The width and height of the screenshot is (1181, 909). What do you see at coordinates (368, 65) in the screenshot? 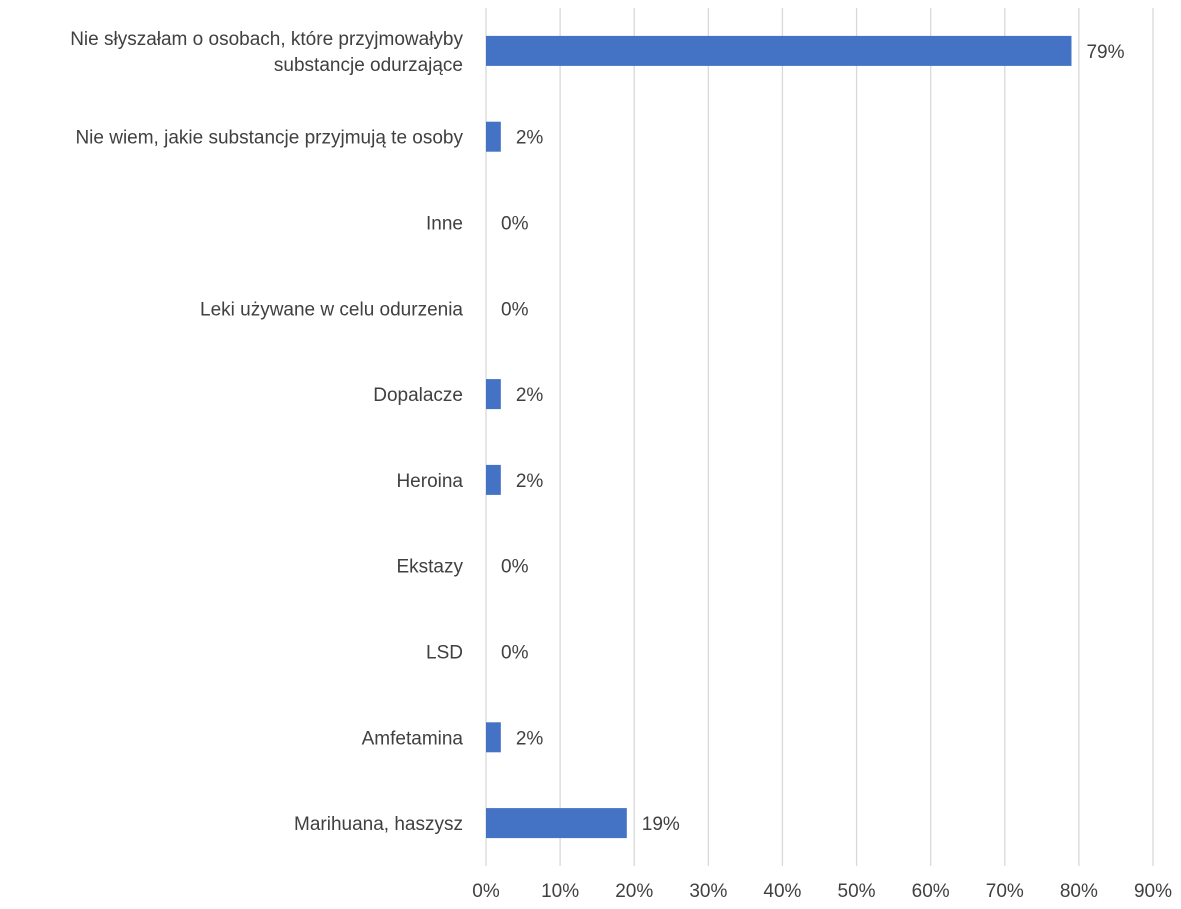
I see `category-label: substancje odurzające` at bounding box center [368, 65].